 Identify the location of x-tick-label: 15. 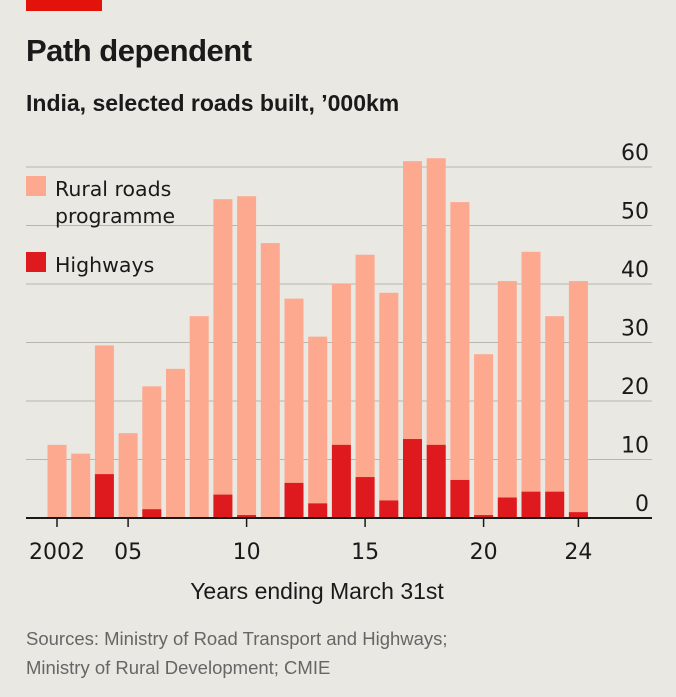
(365, 552).